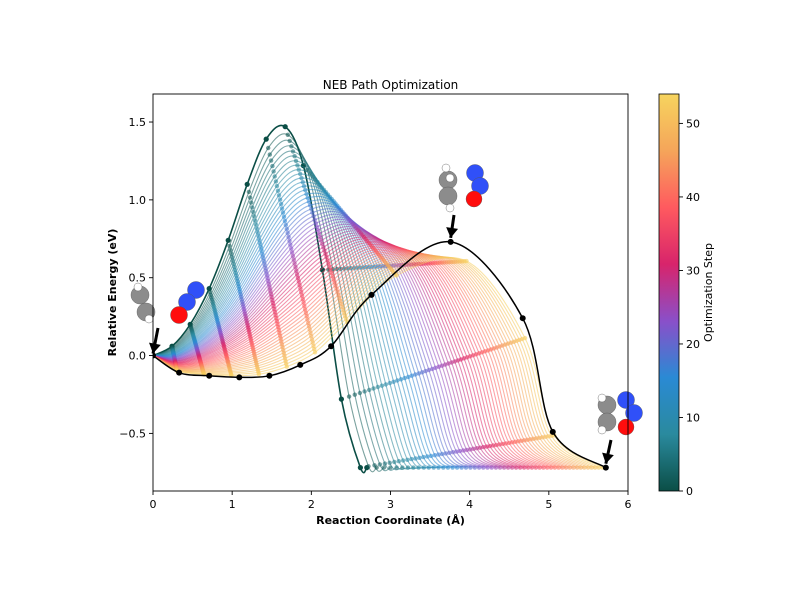 This screenshot has width=800, height=604. Describe the element at coordinates (390, 504) in the screenshot. I see `x-tick-label: 3` at that location.